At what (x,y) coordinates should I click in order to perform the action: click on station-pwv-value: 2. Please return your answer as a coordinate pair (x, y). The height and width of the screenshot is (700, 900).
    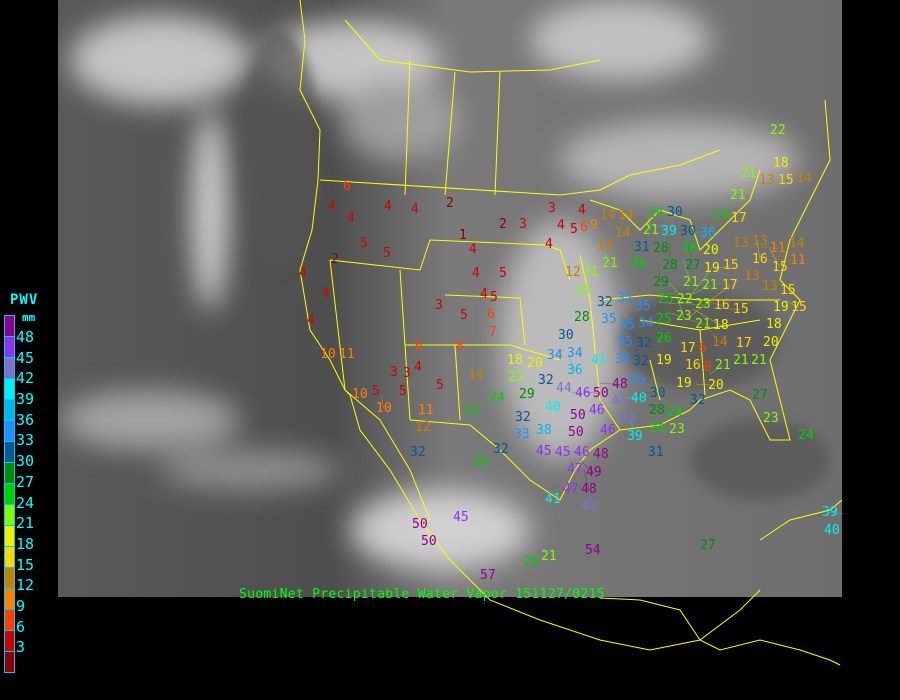
    Looking at the image, I should click on (335, 259).